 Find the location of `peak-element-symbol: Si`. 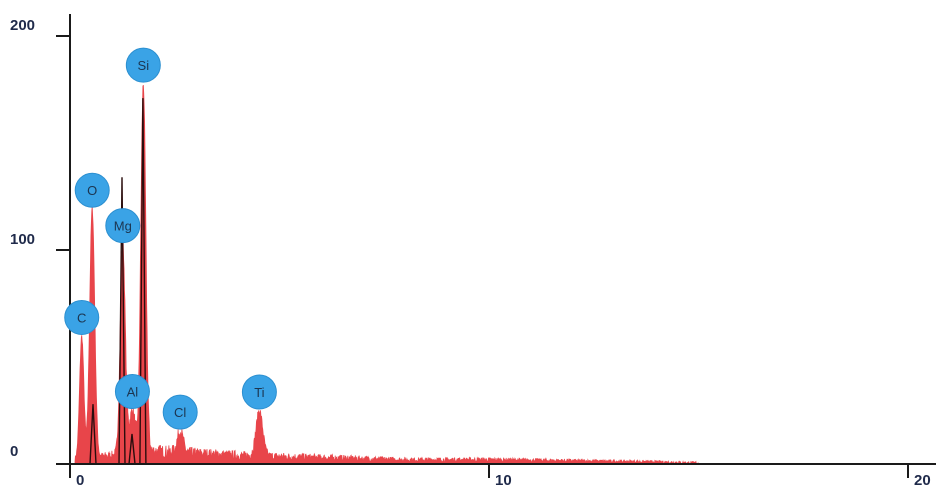

peak-element-symbol: Si is located at coordinates (144, 65).